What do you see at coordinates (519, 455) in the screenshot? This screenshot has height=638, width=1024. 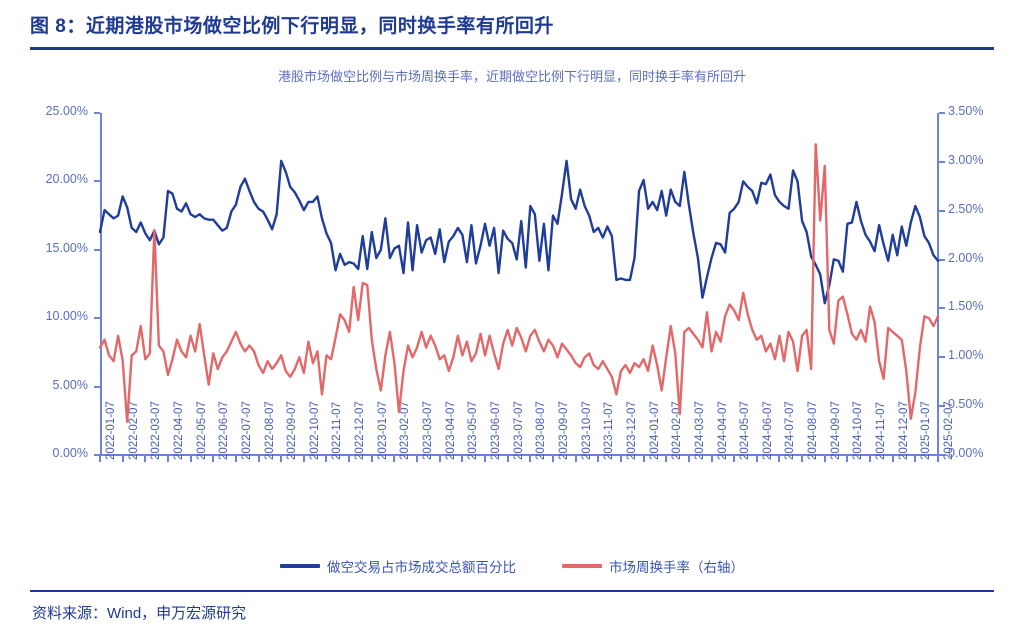 I see `bottom-axis-line` at bounding box center [519, 455].